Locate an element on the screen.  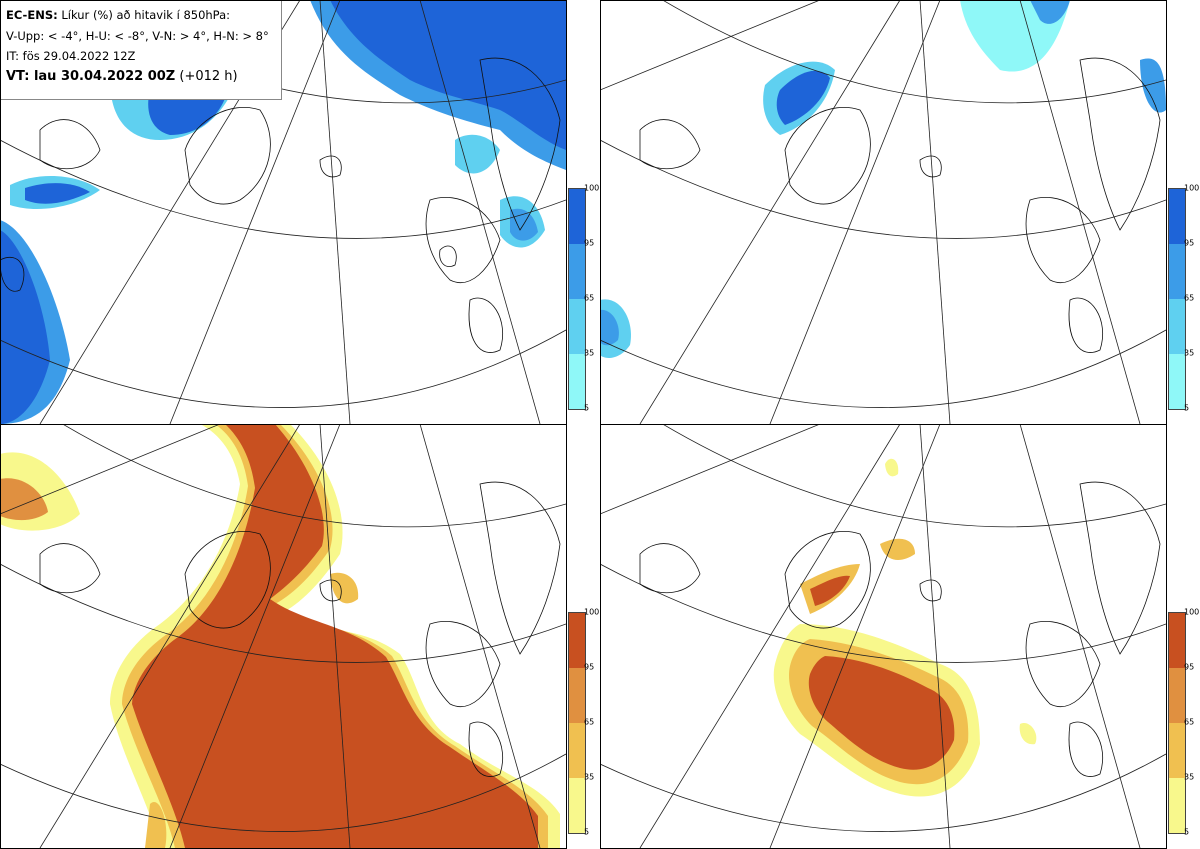
colorbar-warm-left is located at coordinates (577, 723).